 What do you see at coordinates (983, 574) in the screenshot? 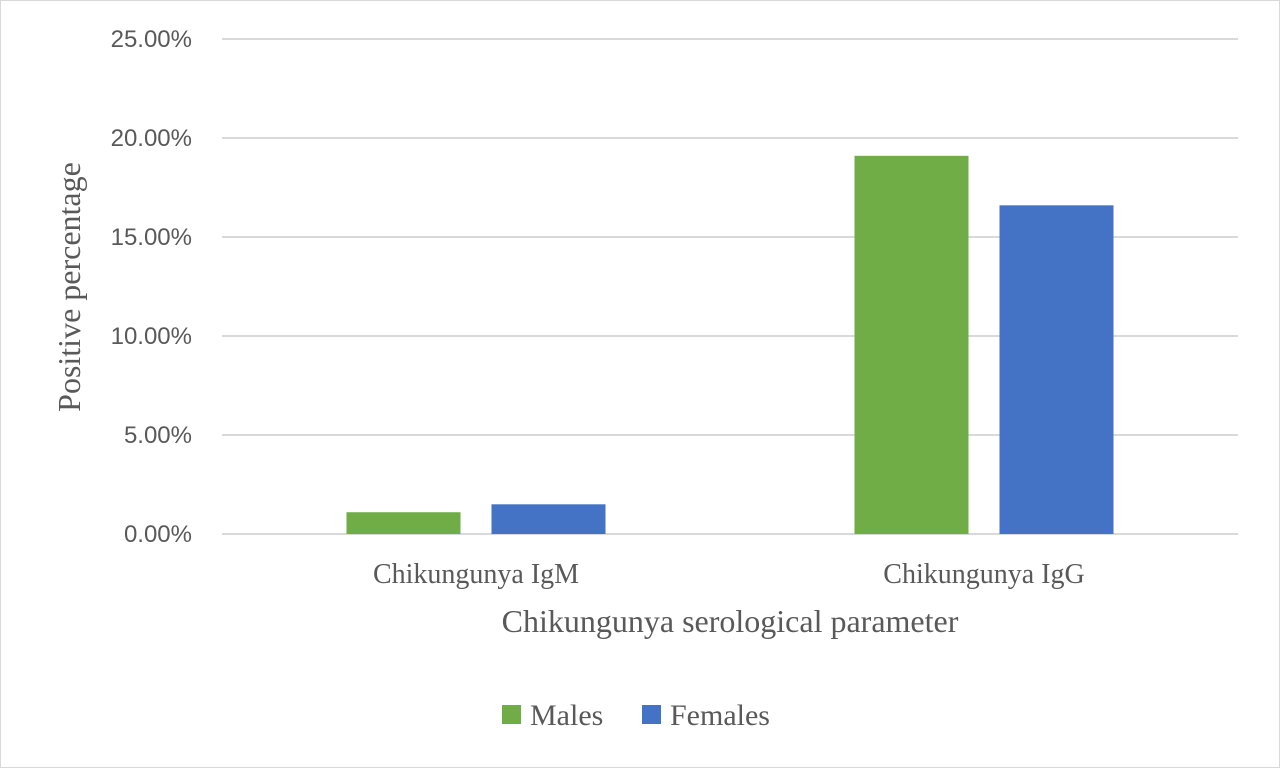
I see `x-category-label: Chikungunya IgG` at bounding box center [983, 574].